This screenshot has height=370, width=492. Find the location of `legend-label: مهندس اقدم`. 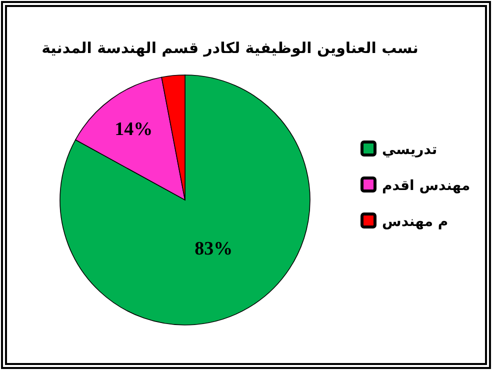

legend-label: مهندس اقدم is located at coordinates (426, 186).